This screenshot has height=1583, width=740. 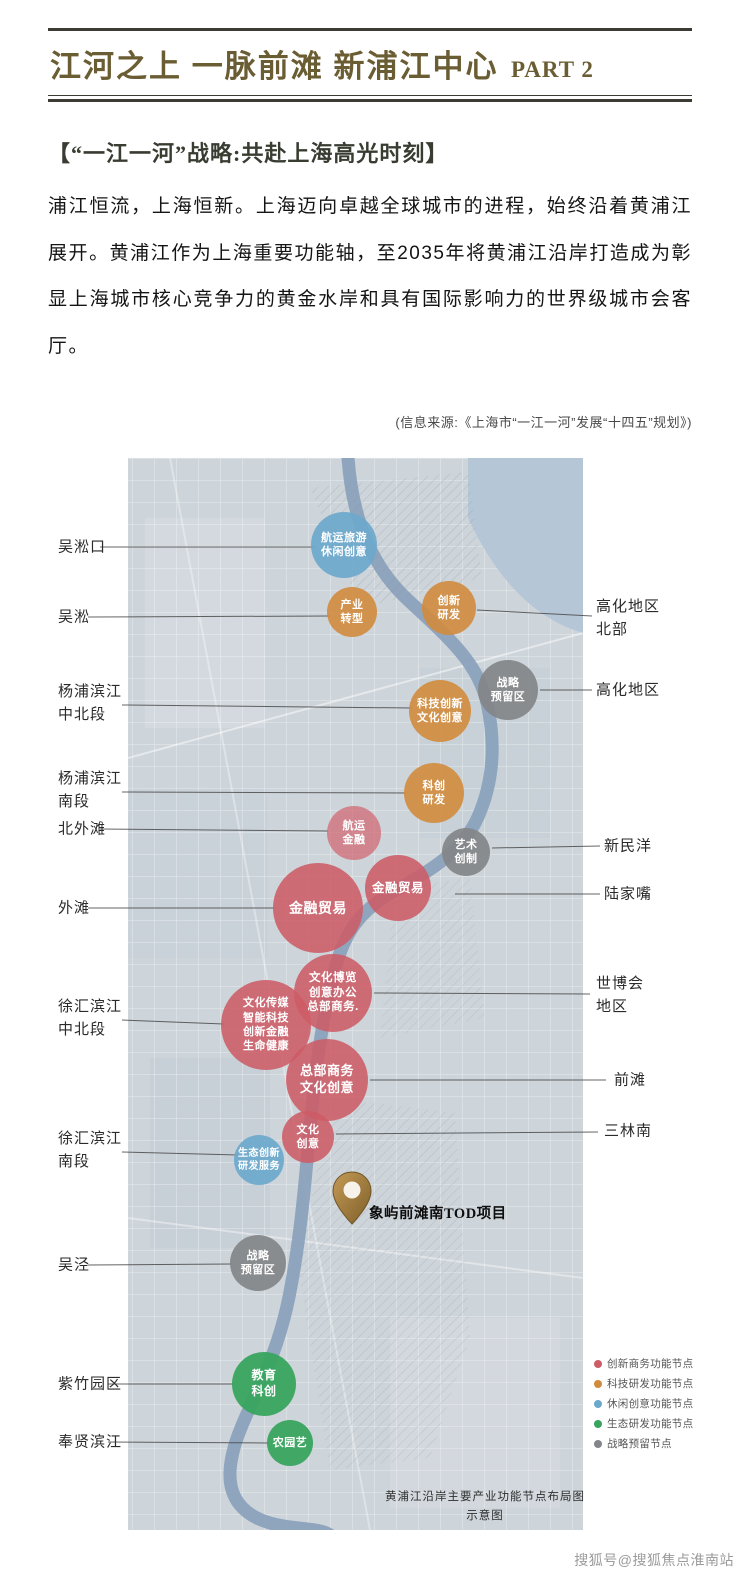 I want to click on legend-item: 创新商务功能节点, so click(x=643, y=1363).